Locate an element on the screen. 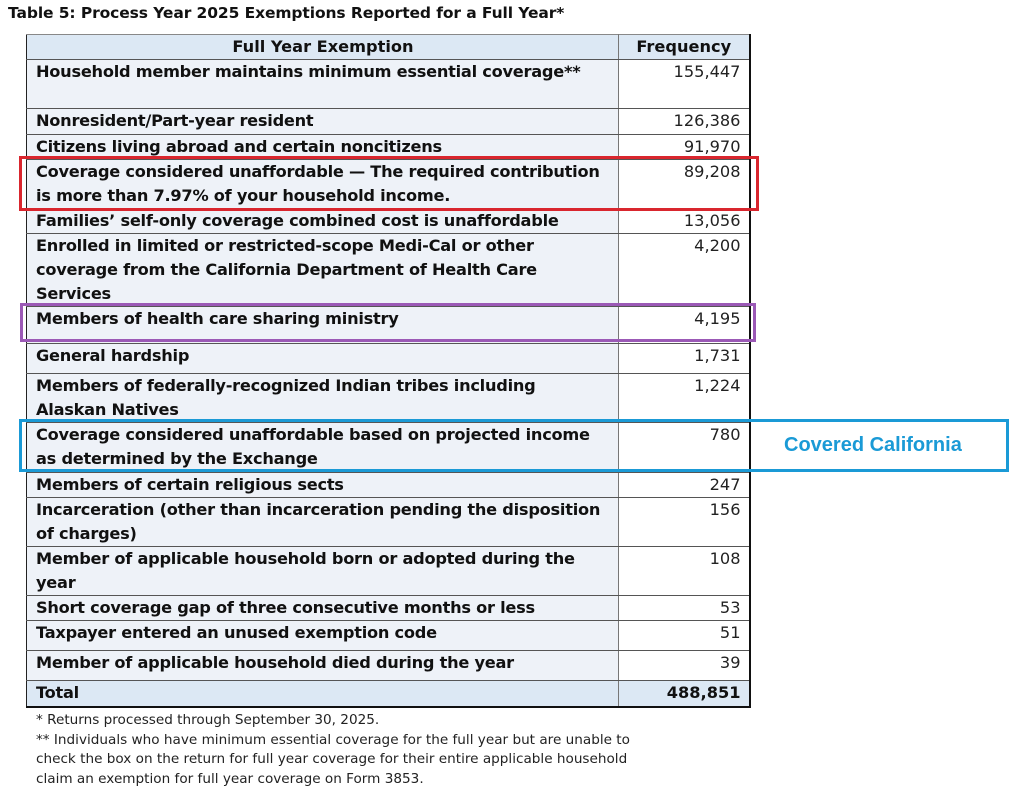 The height and width of the screenshot is (799, 1024). frequency-cell: 108 is located at coordinates (684, 571).